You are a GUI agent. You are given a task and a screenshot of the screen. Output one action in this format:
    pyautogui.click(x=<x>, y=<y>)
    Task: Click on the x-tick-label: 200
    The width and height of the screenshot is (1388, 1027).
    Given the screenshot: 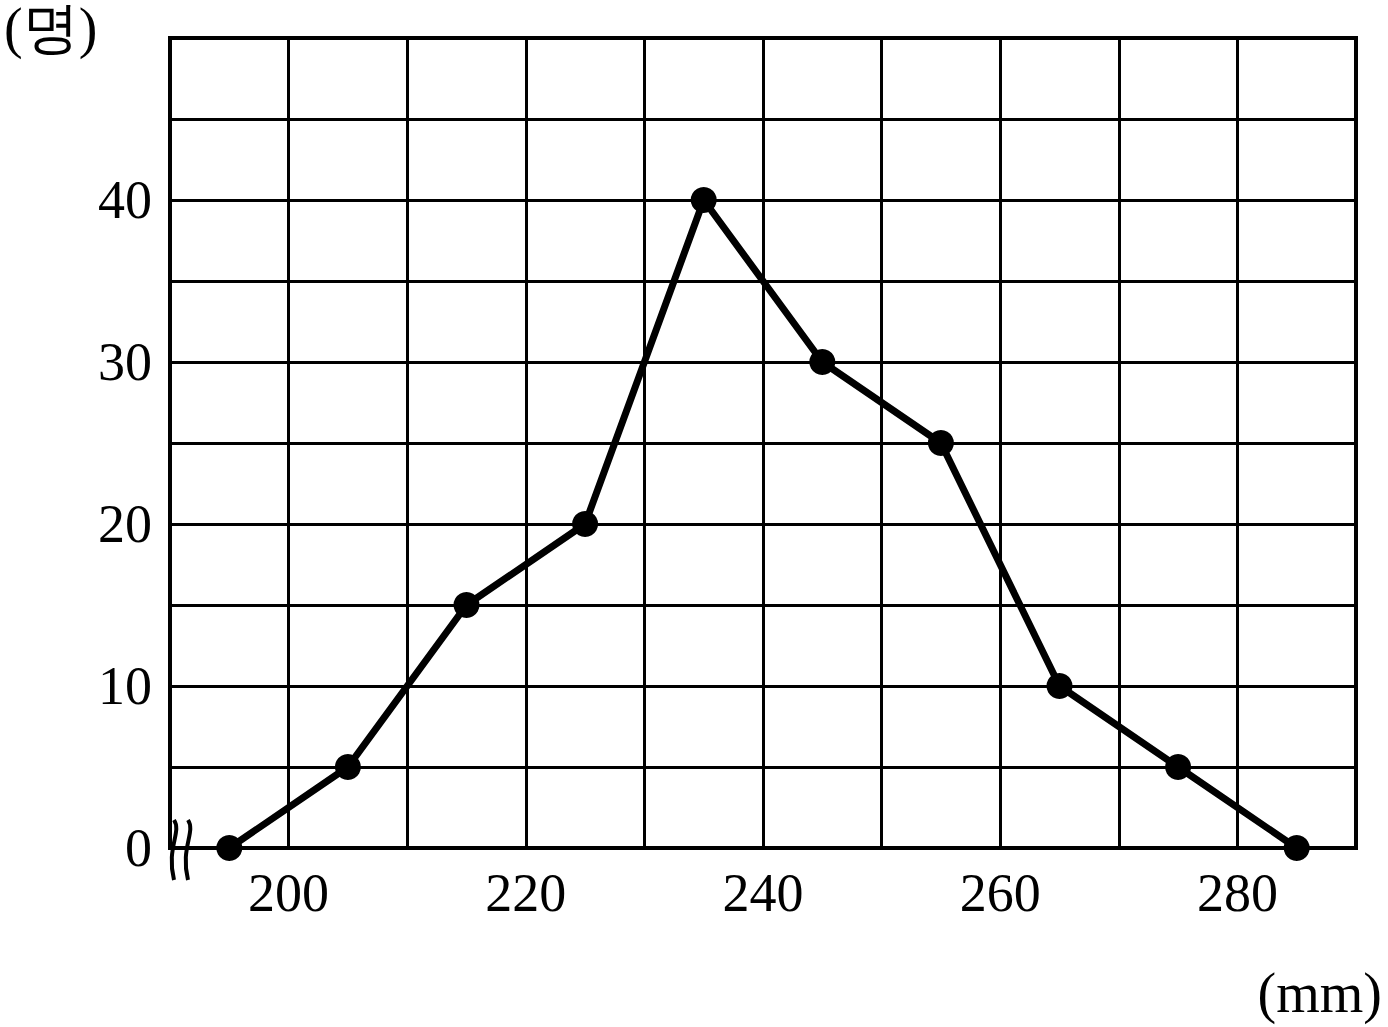 What is the action you would take?
    pyautogui.click(x=289, y=893)
    